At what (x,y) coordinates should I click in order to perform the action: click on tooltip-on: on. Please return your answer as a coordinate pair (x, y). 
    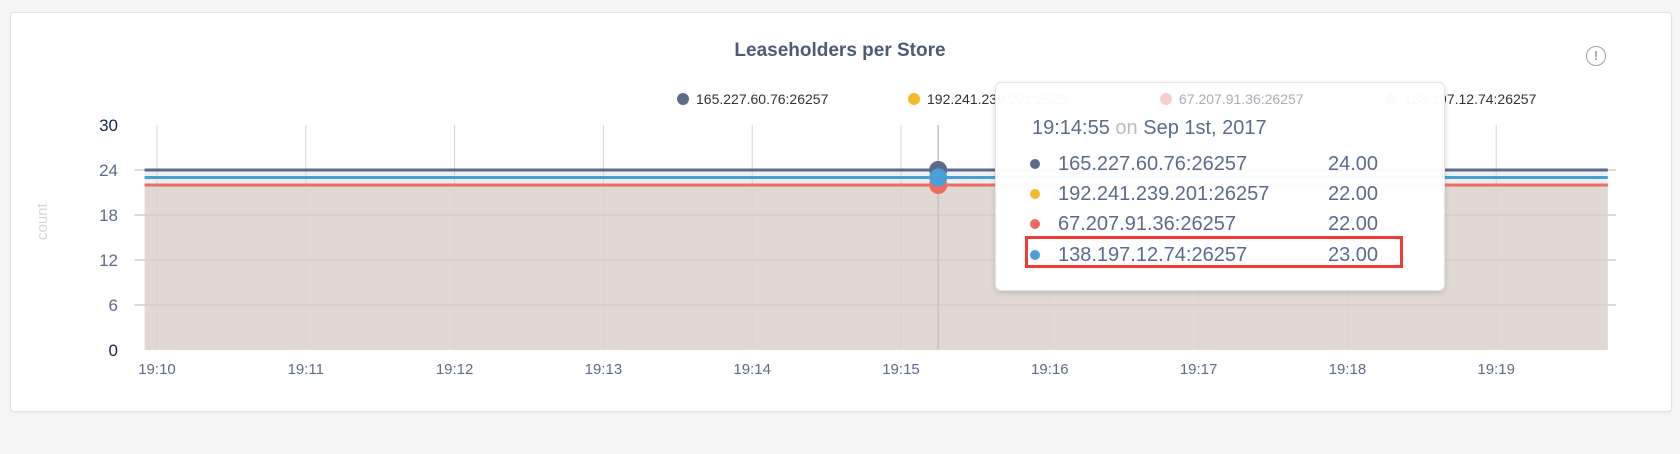
    Looking at the image, I should click on (1126, 128).